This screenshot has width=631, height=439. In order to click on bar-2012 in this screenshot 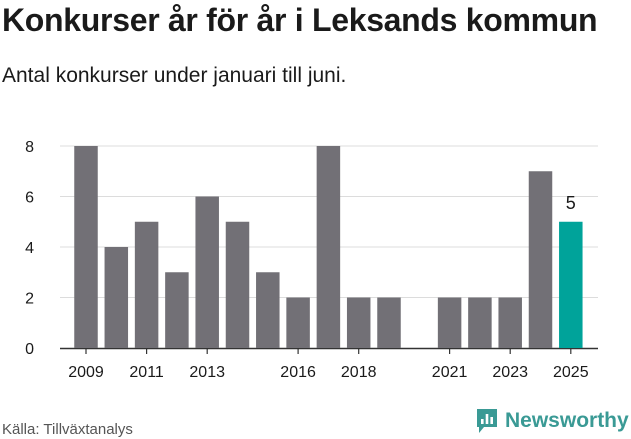, I will do `click(177, 310)`.